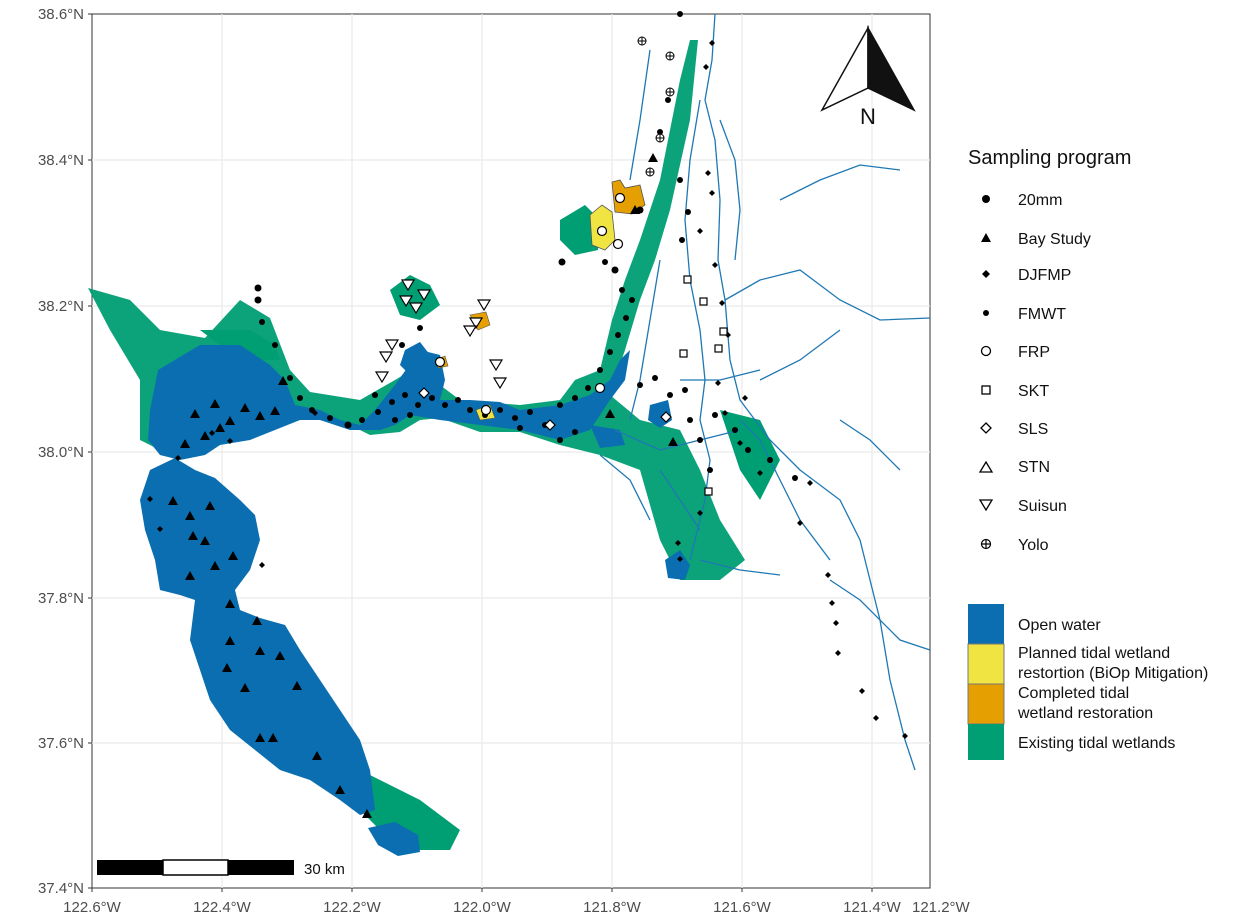 The width and height of the screenshot is (1258, 920). I want to click on legend-item-label: Bay Study, so click(1054, 239).